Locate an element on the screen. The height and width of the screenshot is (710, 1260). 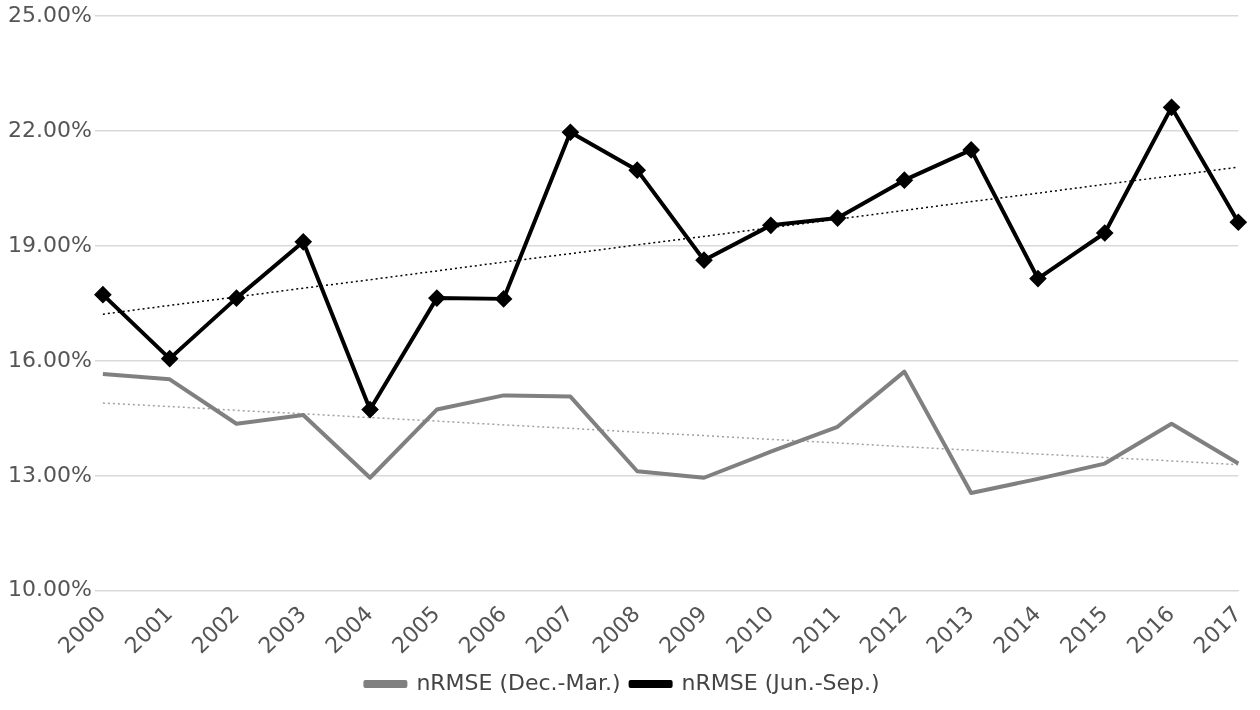
legend-label: nRMSE (Dec.-Mar.) is located at coordinates (518, 682).